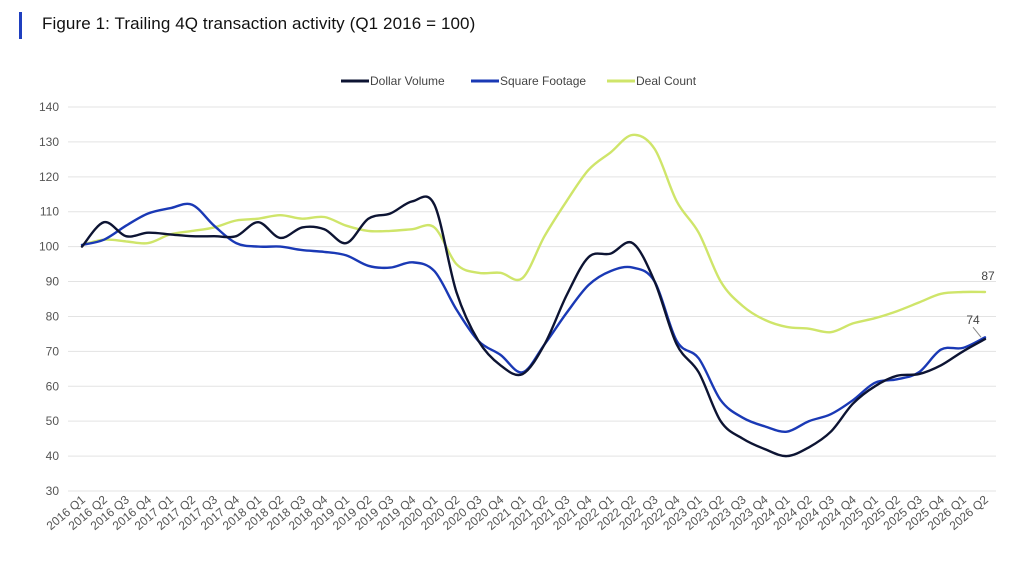  I want to click on y-tick-label: 110, so click(49, 212).